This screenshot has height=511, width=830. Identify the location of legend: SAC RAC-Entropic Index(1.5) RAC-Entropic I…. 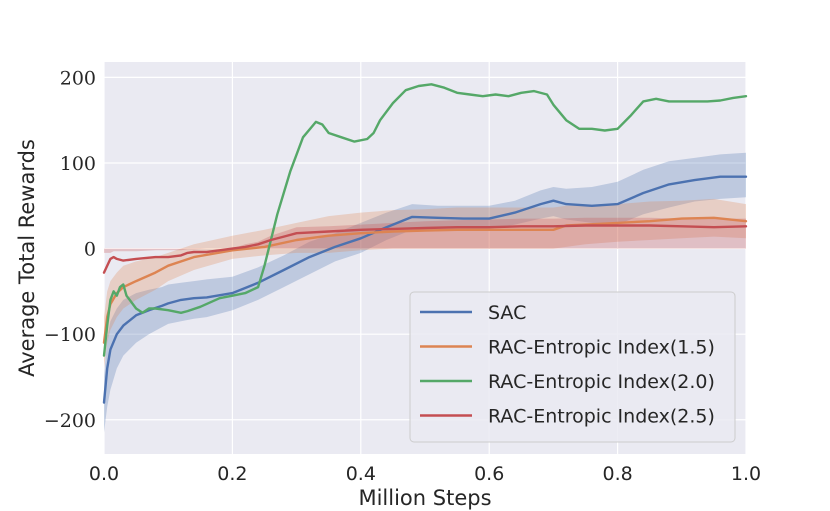
(572, 367).